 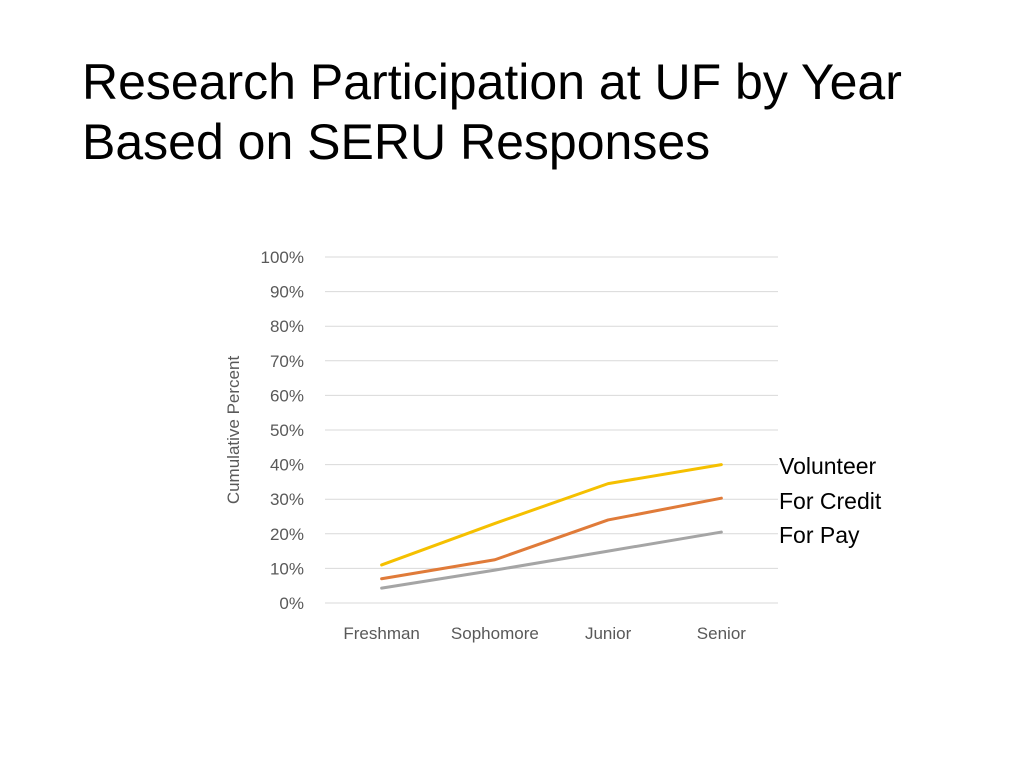 What do you see at coordinates (396, 142) in the screenshot?
I see `slide-title-line-2: Based on SERU Responses` at bounding box center [396, 142].